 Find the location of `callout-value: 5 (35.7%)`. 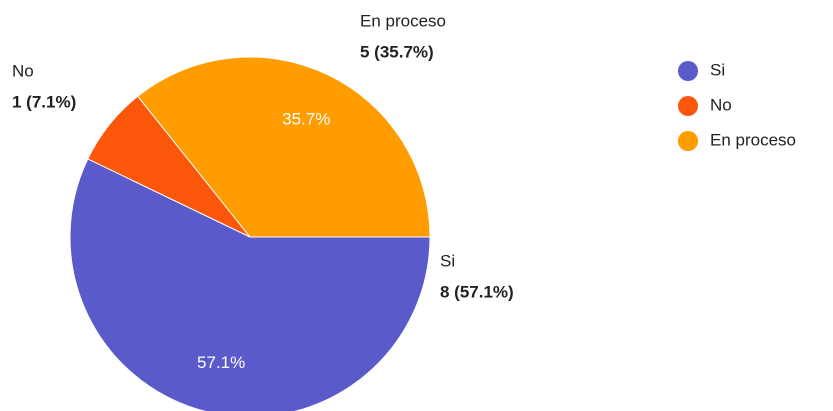

callout-value: 5 (35.7%) is located at coordinates (397, 51).